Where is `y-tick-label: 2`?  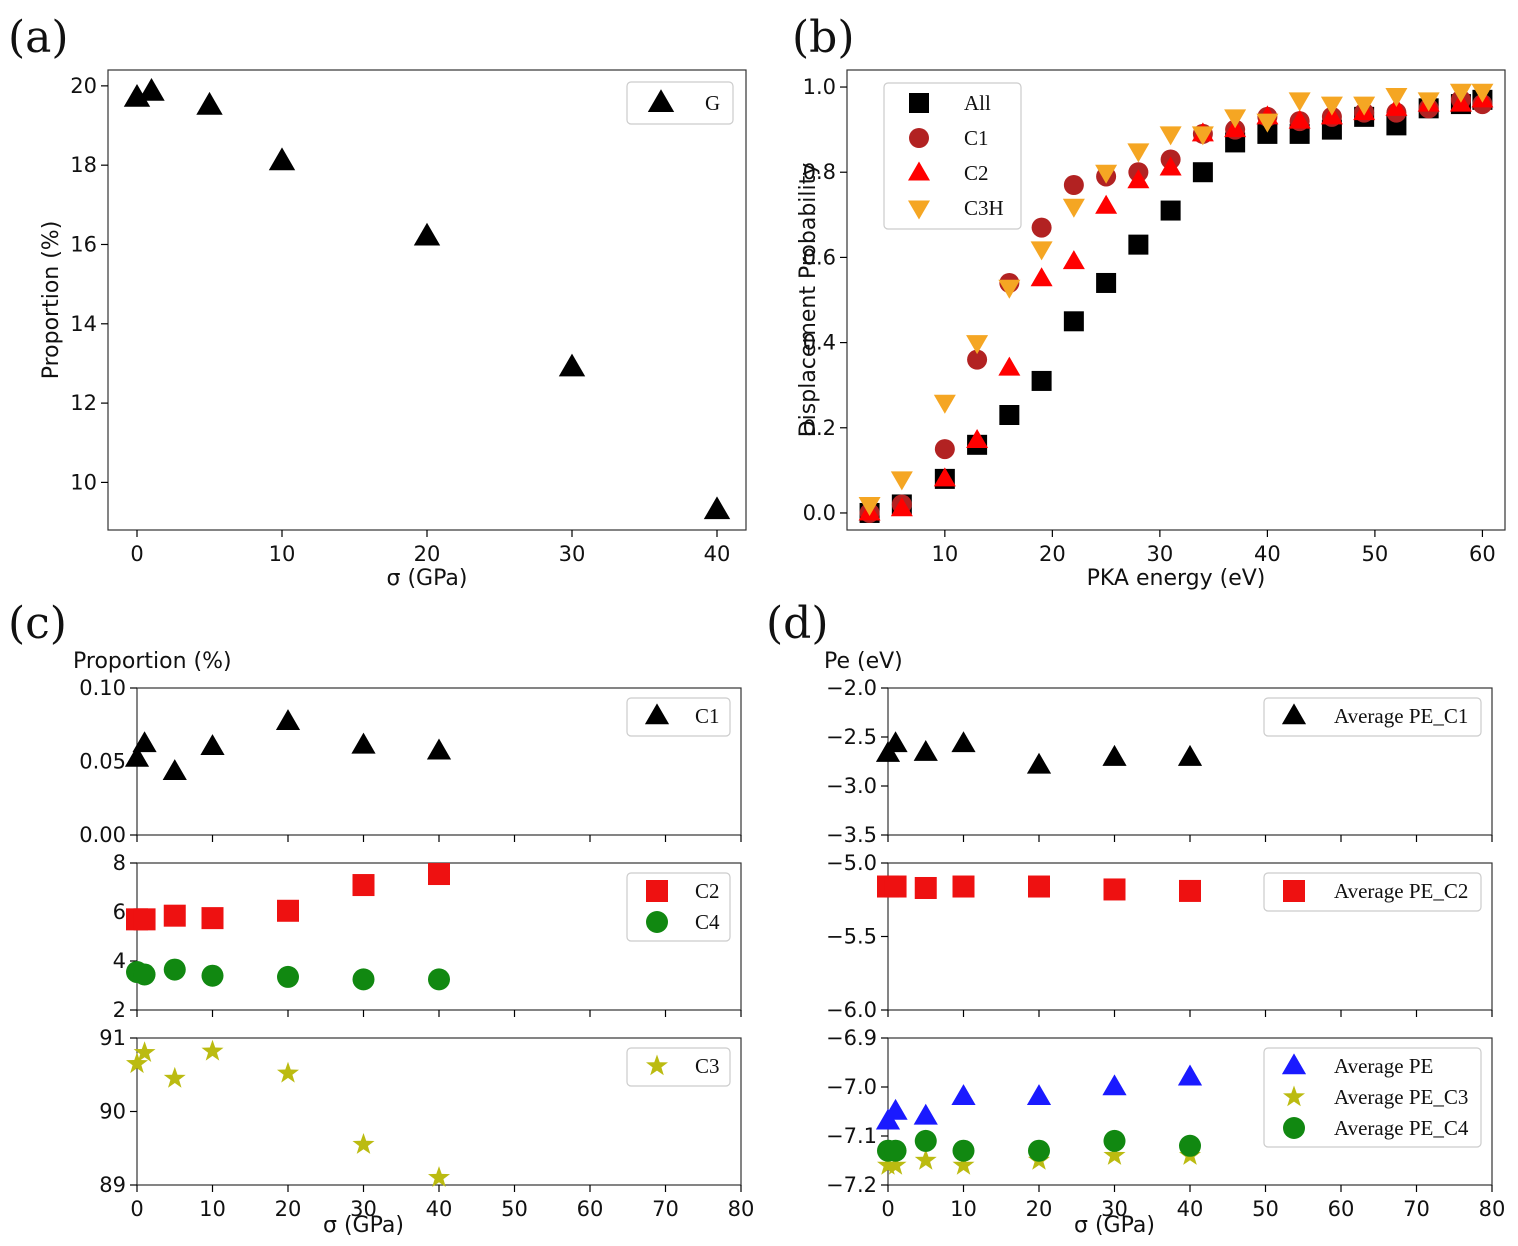
y-tick-label: 2 is located at coordinates (119, 1010).